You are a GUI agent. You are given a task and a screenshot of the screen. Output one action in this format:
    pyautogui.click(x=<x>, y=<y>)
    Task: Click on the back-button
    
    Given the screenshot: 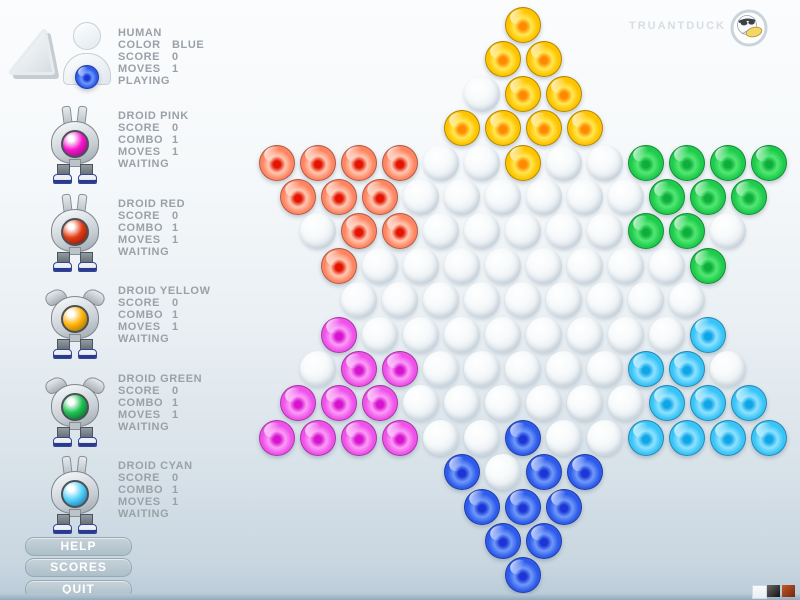 What is the action you would take?
    pyautogui.click(x=33, y=53)
    